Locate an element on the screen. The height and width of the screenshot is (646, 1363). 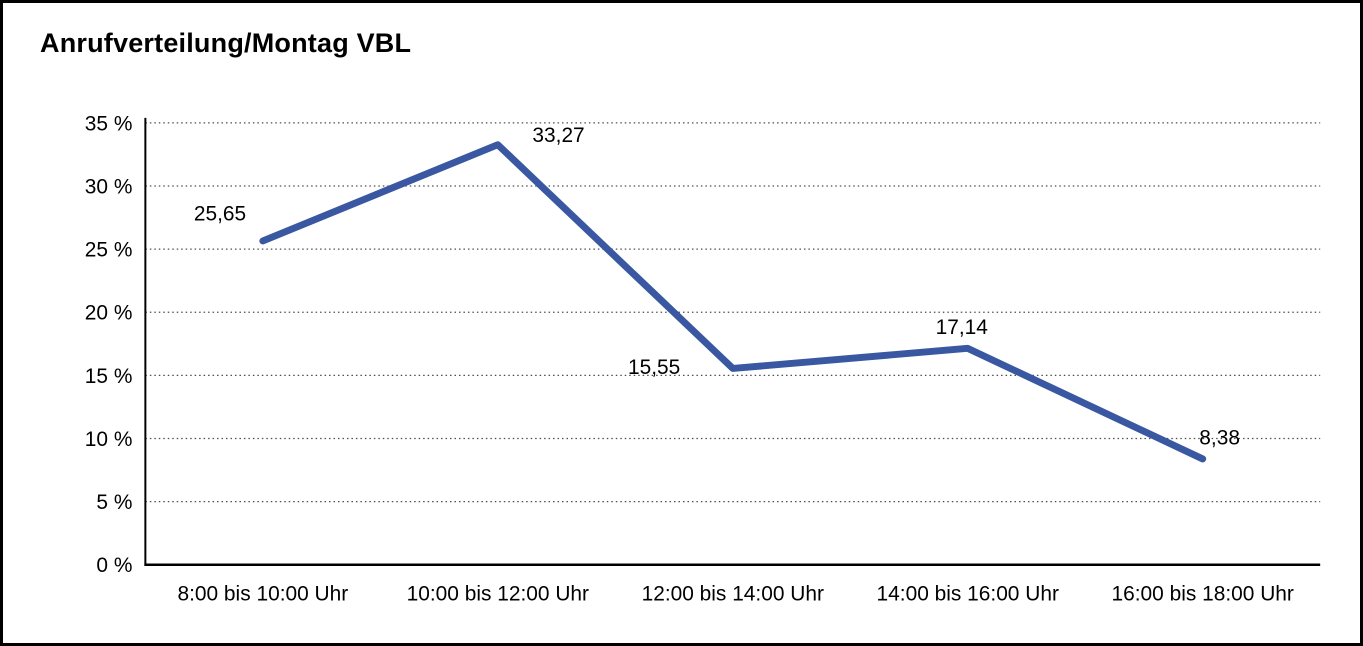
data-point-label: 25,65 is located at coordinates (220, 214).